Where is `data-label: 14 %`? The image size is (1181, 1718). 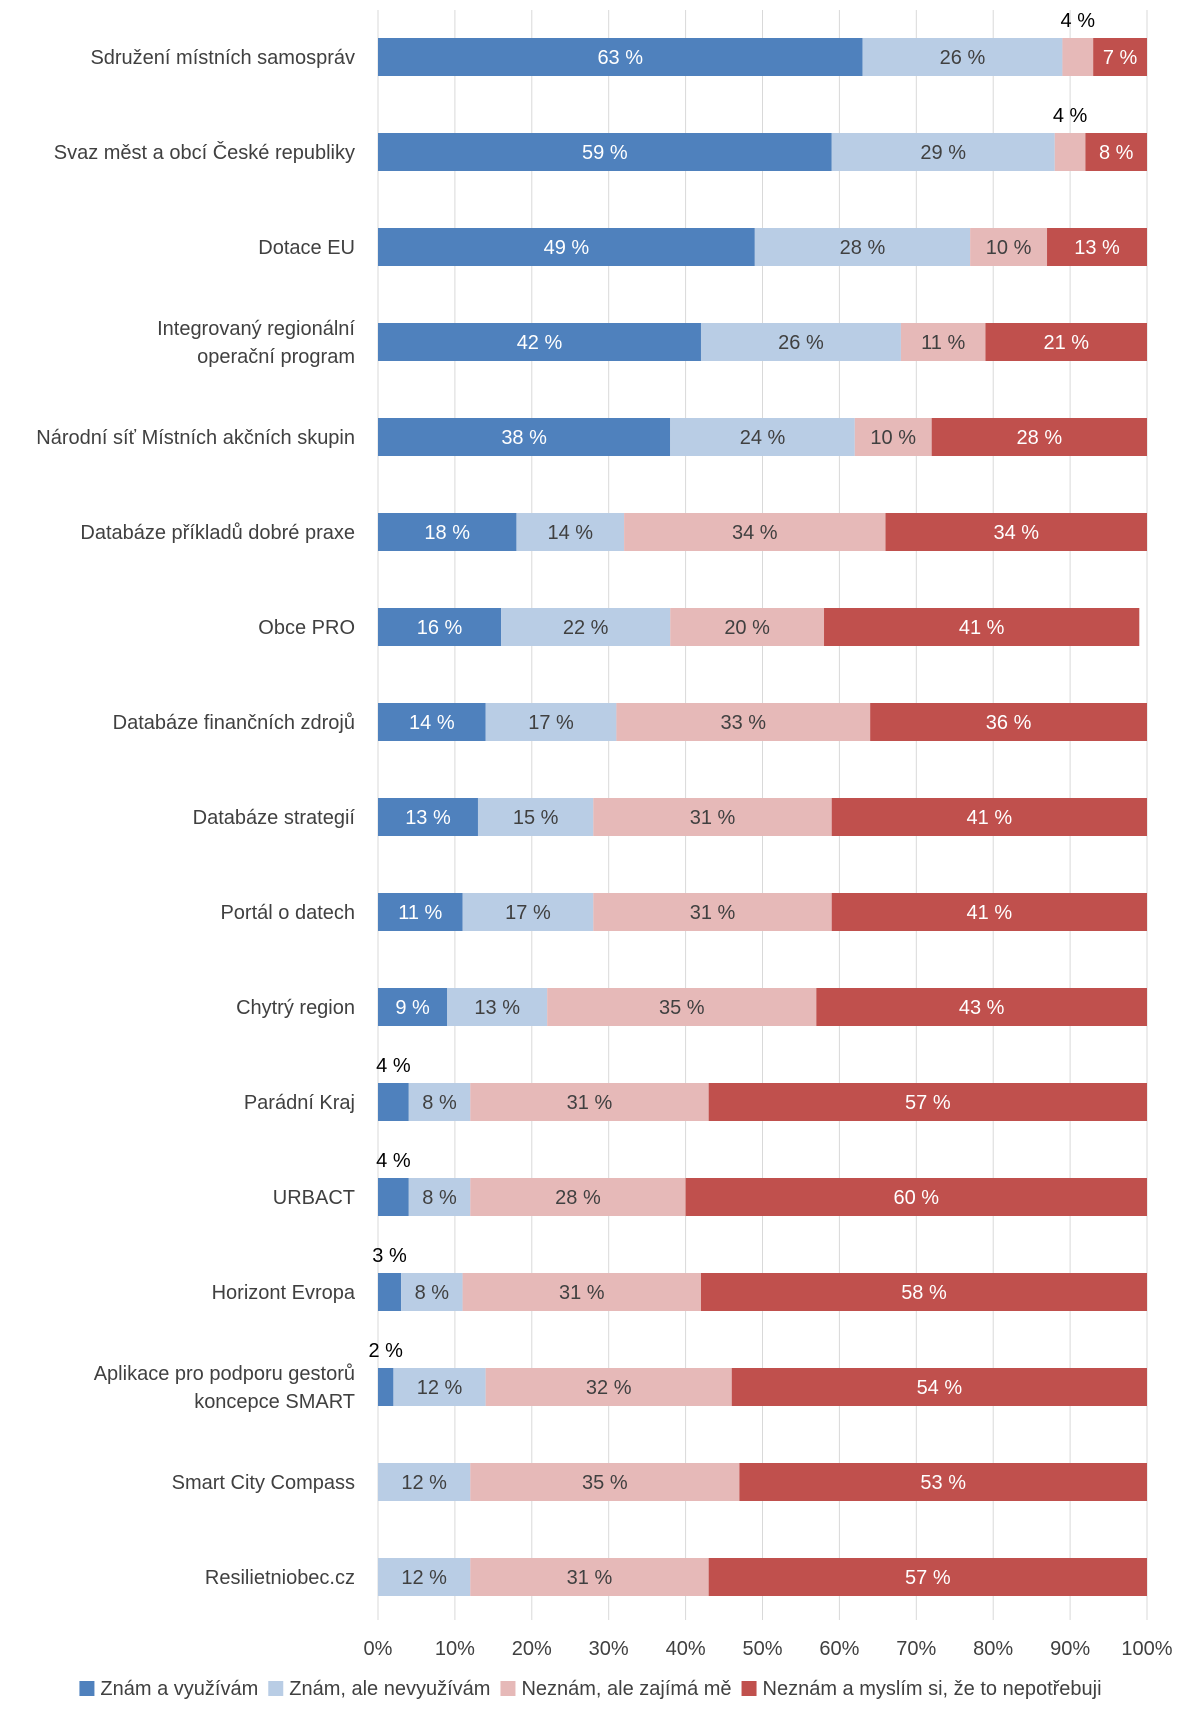 data-label: 14 % is located at coordinates (432, 723).